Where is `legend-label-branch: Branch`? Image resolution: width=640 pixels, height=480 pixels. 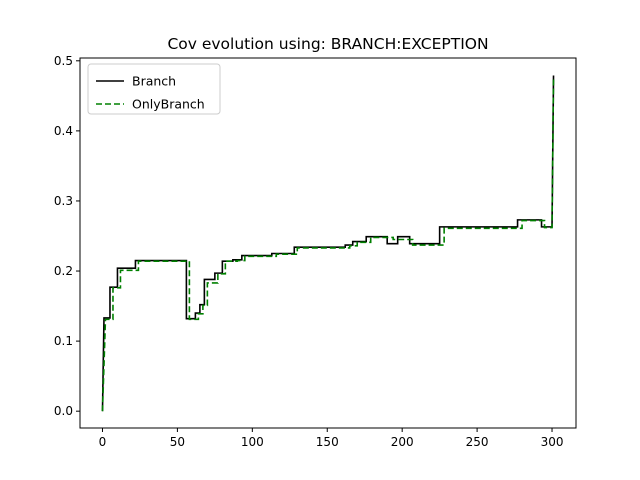
legend-label-branch: Branch is located at coordinates (154, 81).